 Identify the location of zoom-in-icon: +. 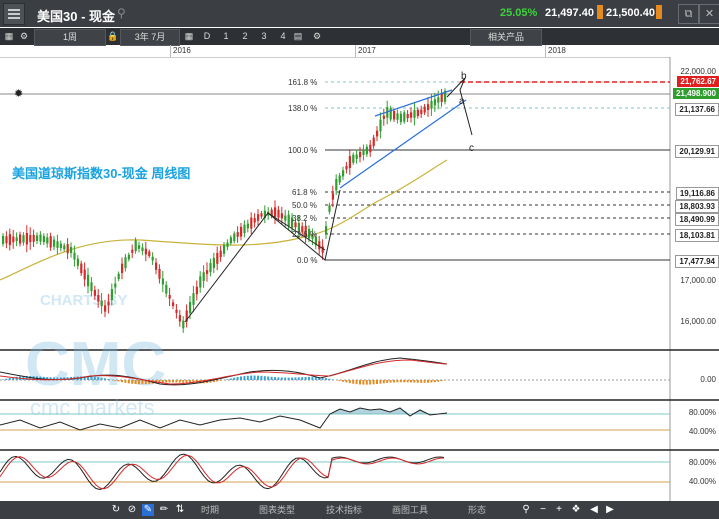
(559, 509).